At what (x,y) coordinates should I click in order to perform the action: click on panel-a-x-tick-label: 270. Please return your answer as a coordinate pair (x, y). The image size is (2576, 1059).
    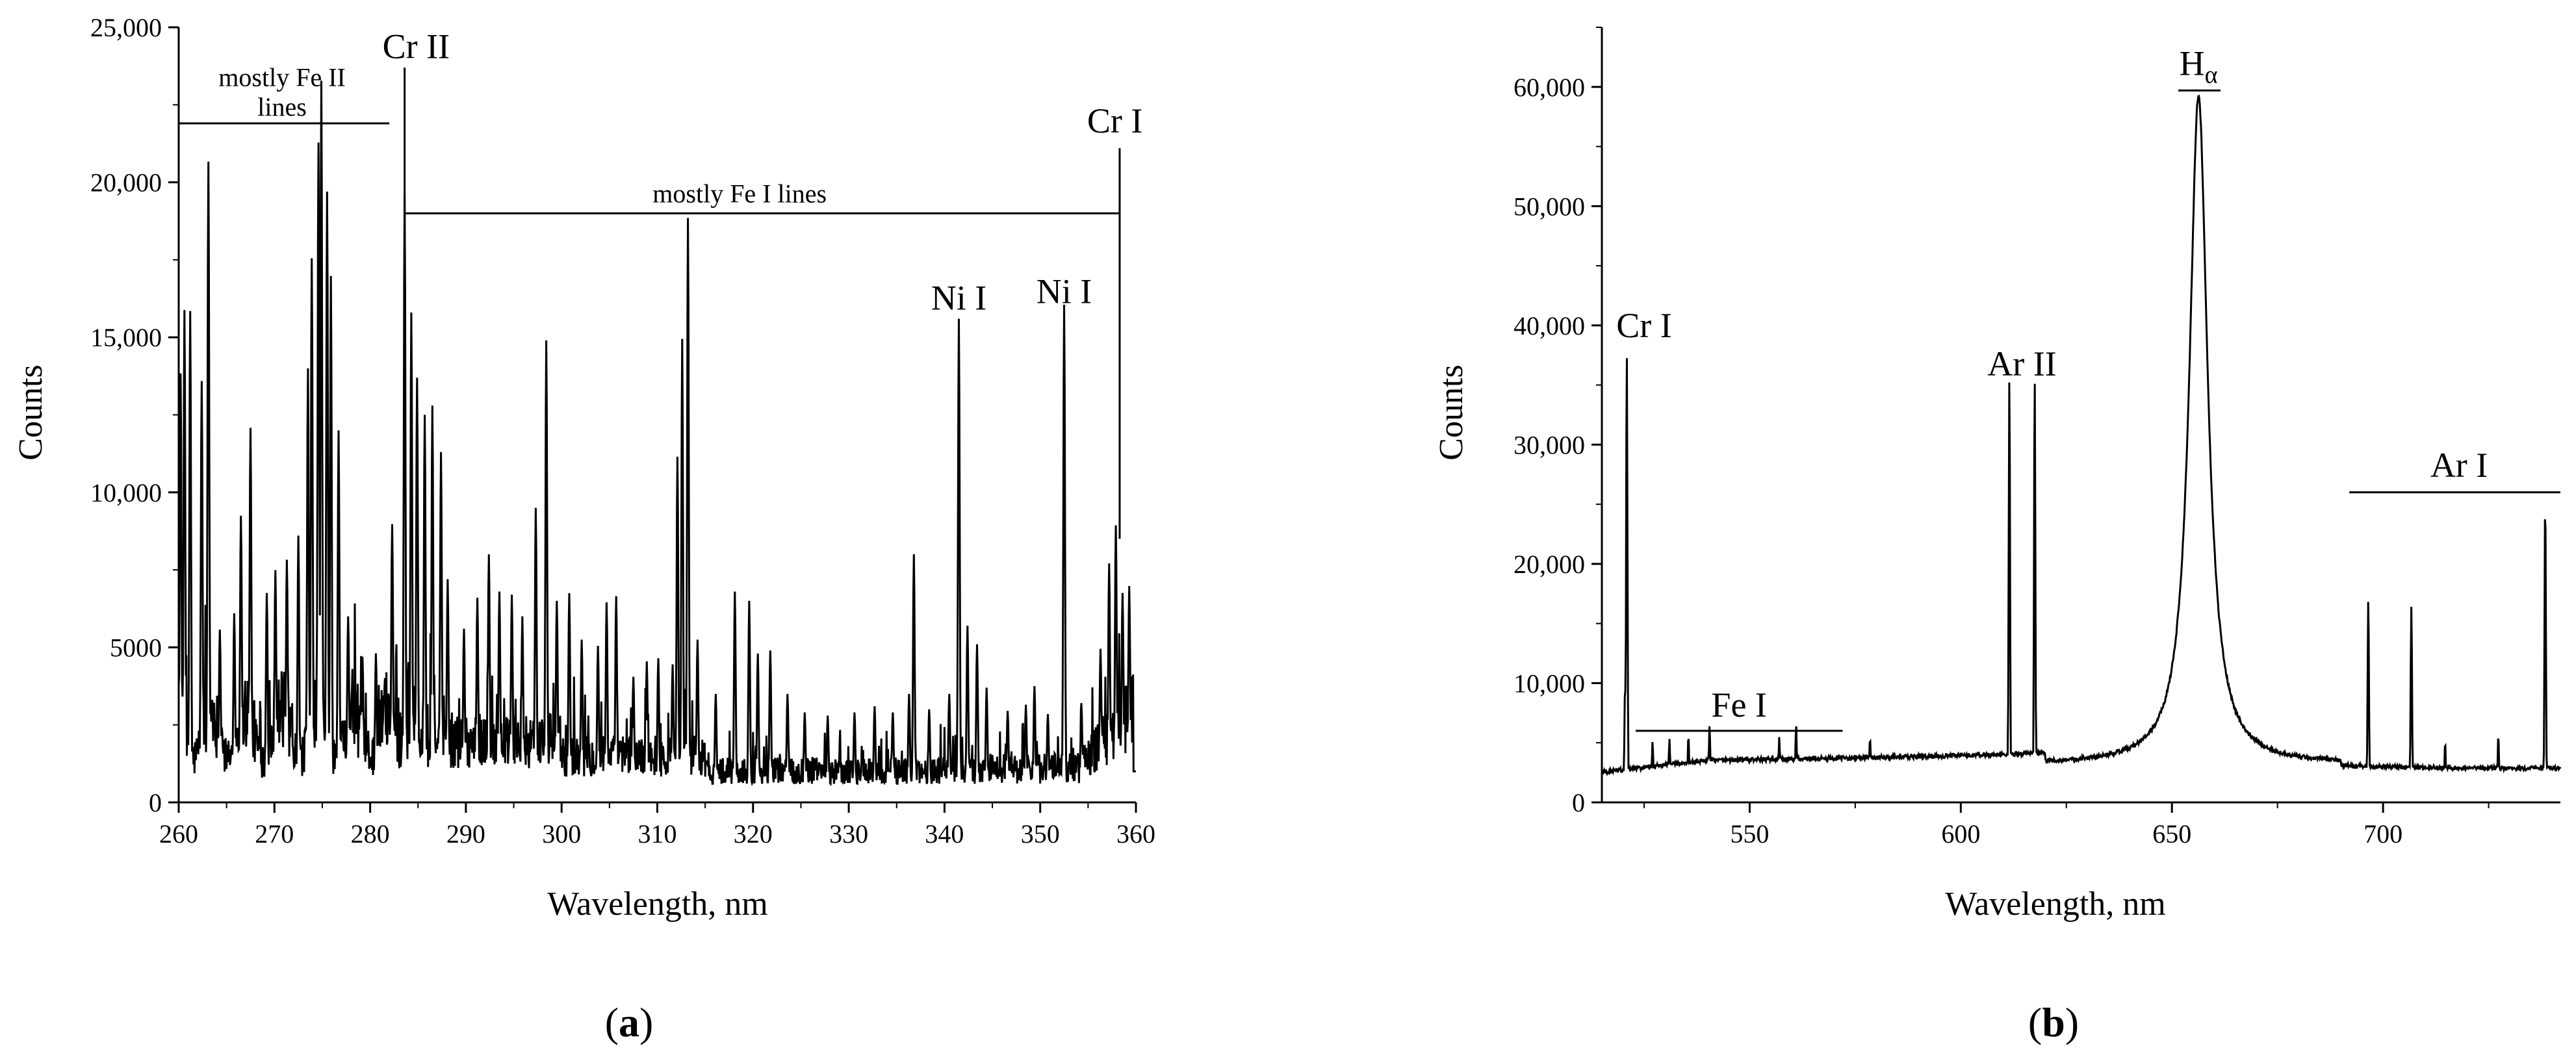
    Looking at the image, I should click on (275, 833).